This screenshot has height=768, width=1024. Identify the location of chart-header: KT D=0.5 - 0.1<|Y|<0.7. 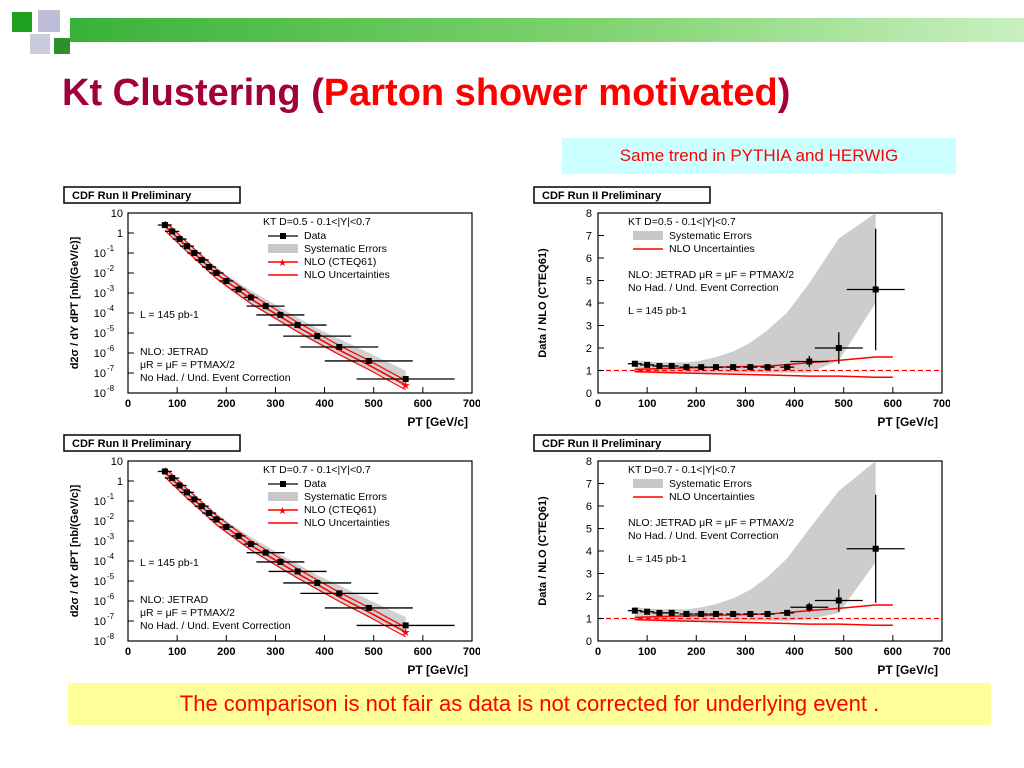
(682, 222).